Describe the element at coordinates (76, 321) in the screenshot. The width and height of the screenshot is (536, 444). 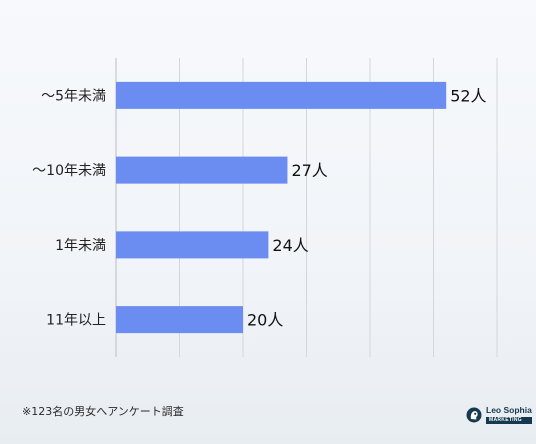
I see `category-label: 11年以上` at that location.